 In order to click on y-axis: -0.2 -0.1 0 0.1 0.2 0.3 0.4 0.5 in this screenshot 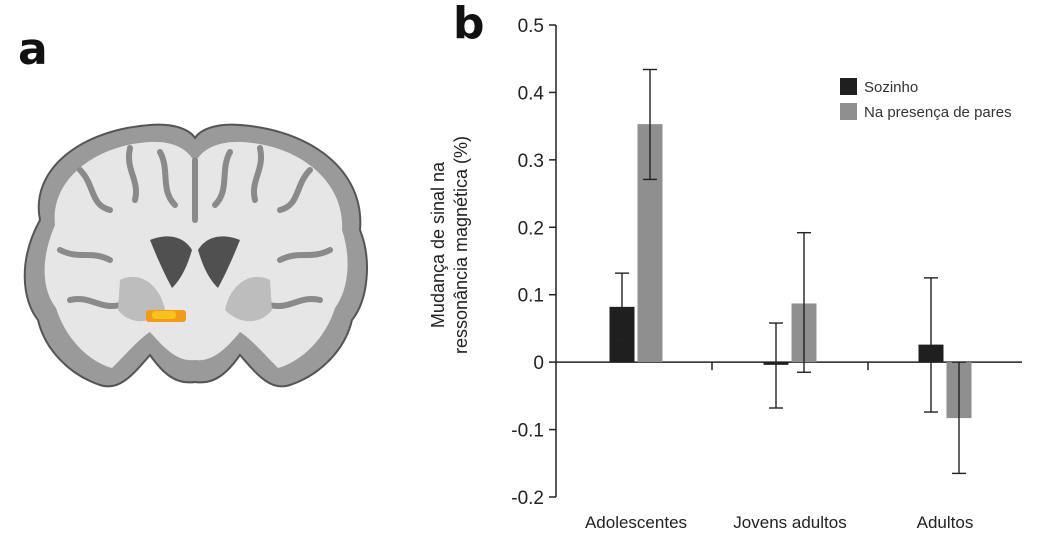, I will do `click(534, 262)`.